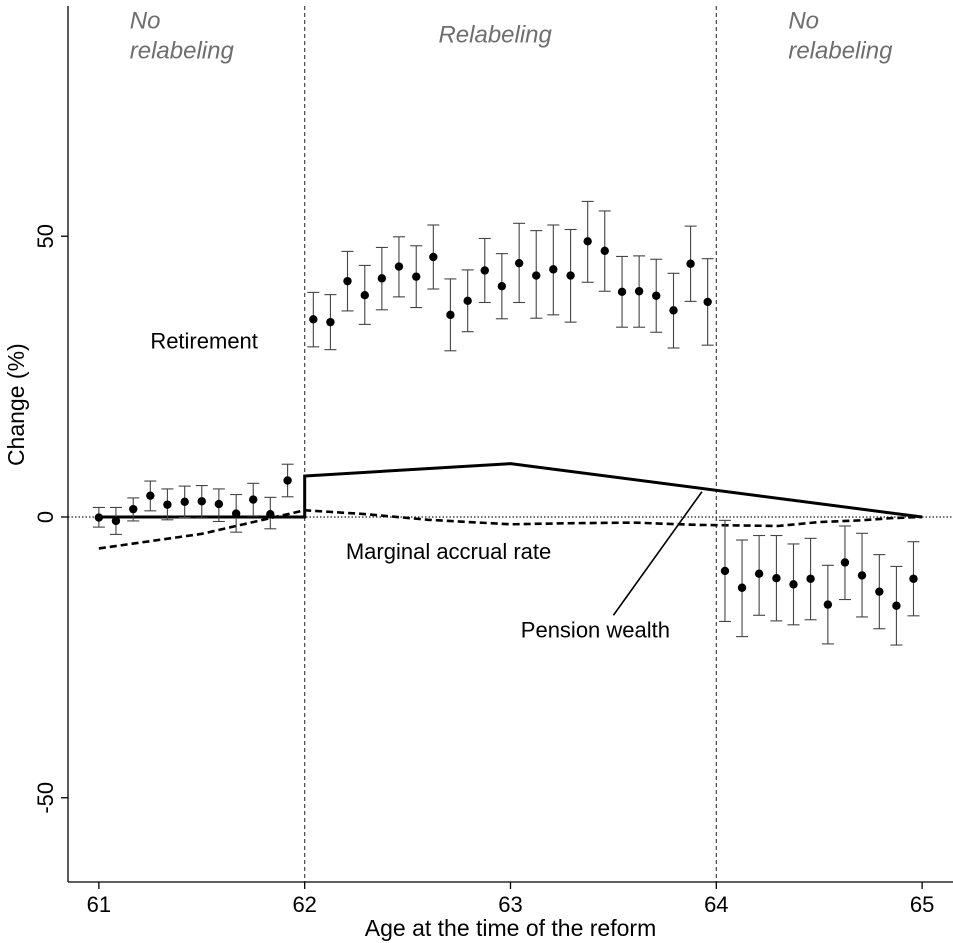  Describe the element at coordinates (922, 904) in the screenshot. I see `x-tick-label: 65` at that location.